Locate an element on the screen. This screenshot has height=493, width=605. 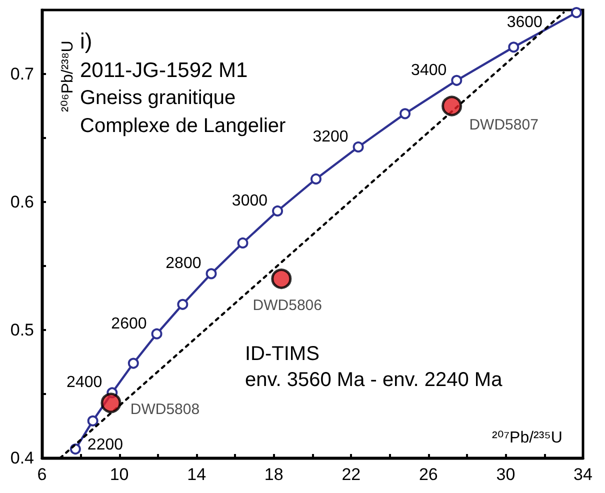
data-label: DWD5806 is located at coordinates (287, 305).